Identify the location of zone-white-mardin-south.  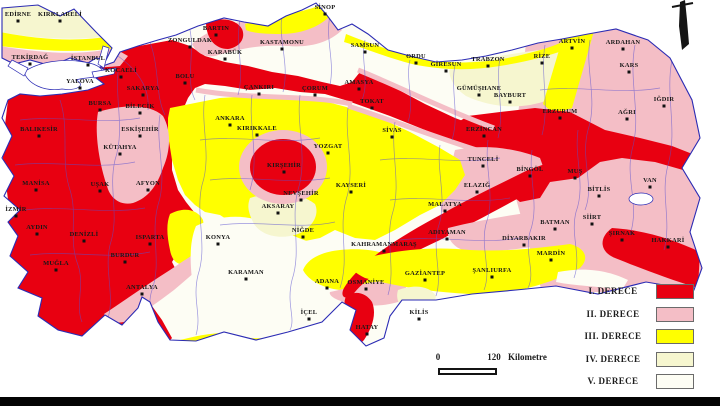
(592, 279).